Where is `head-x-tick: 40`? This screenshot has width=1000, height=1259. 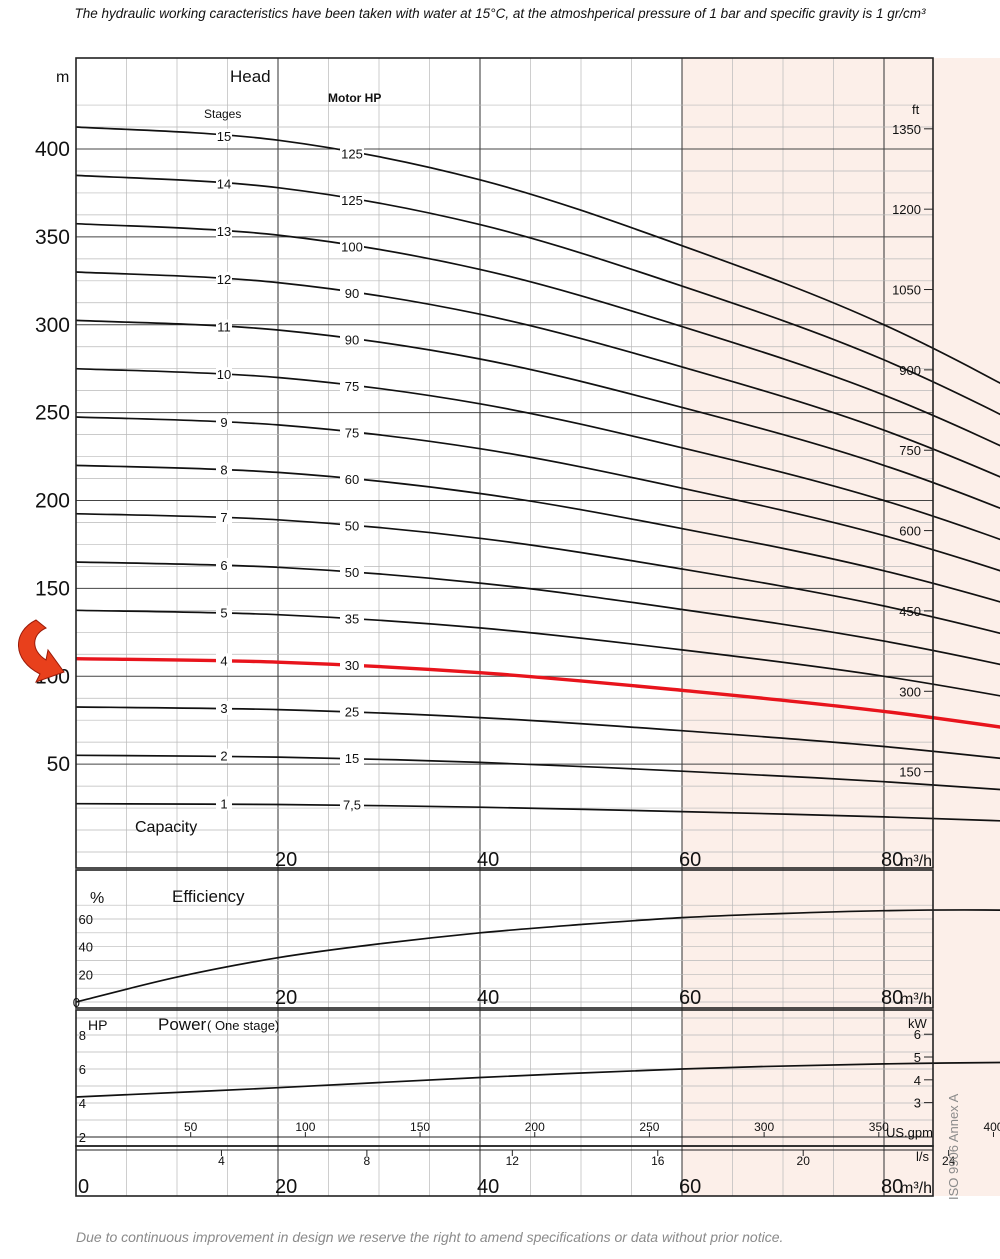
head-x-tick: 40 is located at coordinates (488, 860).